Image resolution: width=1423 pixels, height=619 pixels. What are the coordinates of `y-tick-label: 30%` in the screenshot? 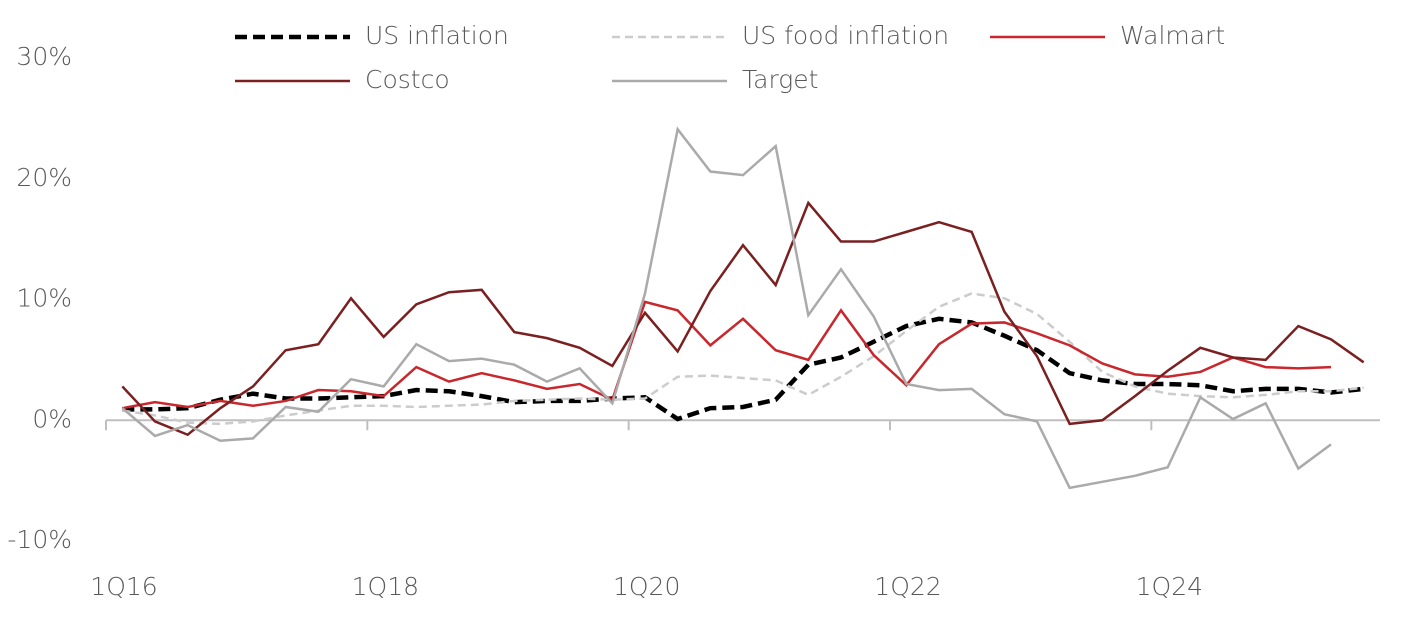 It's located at (44, 56).